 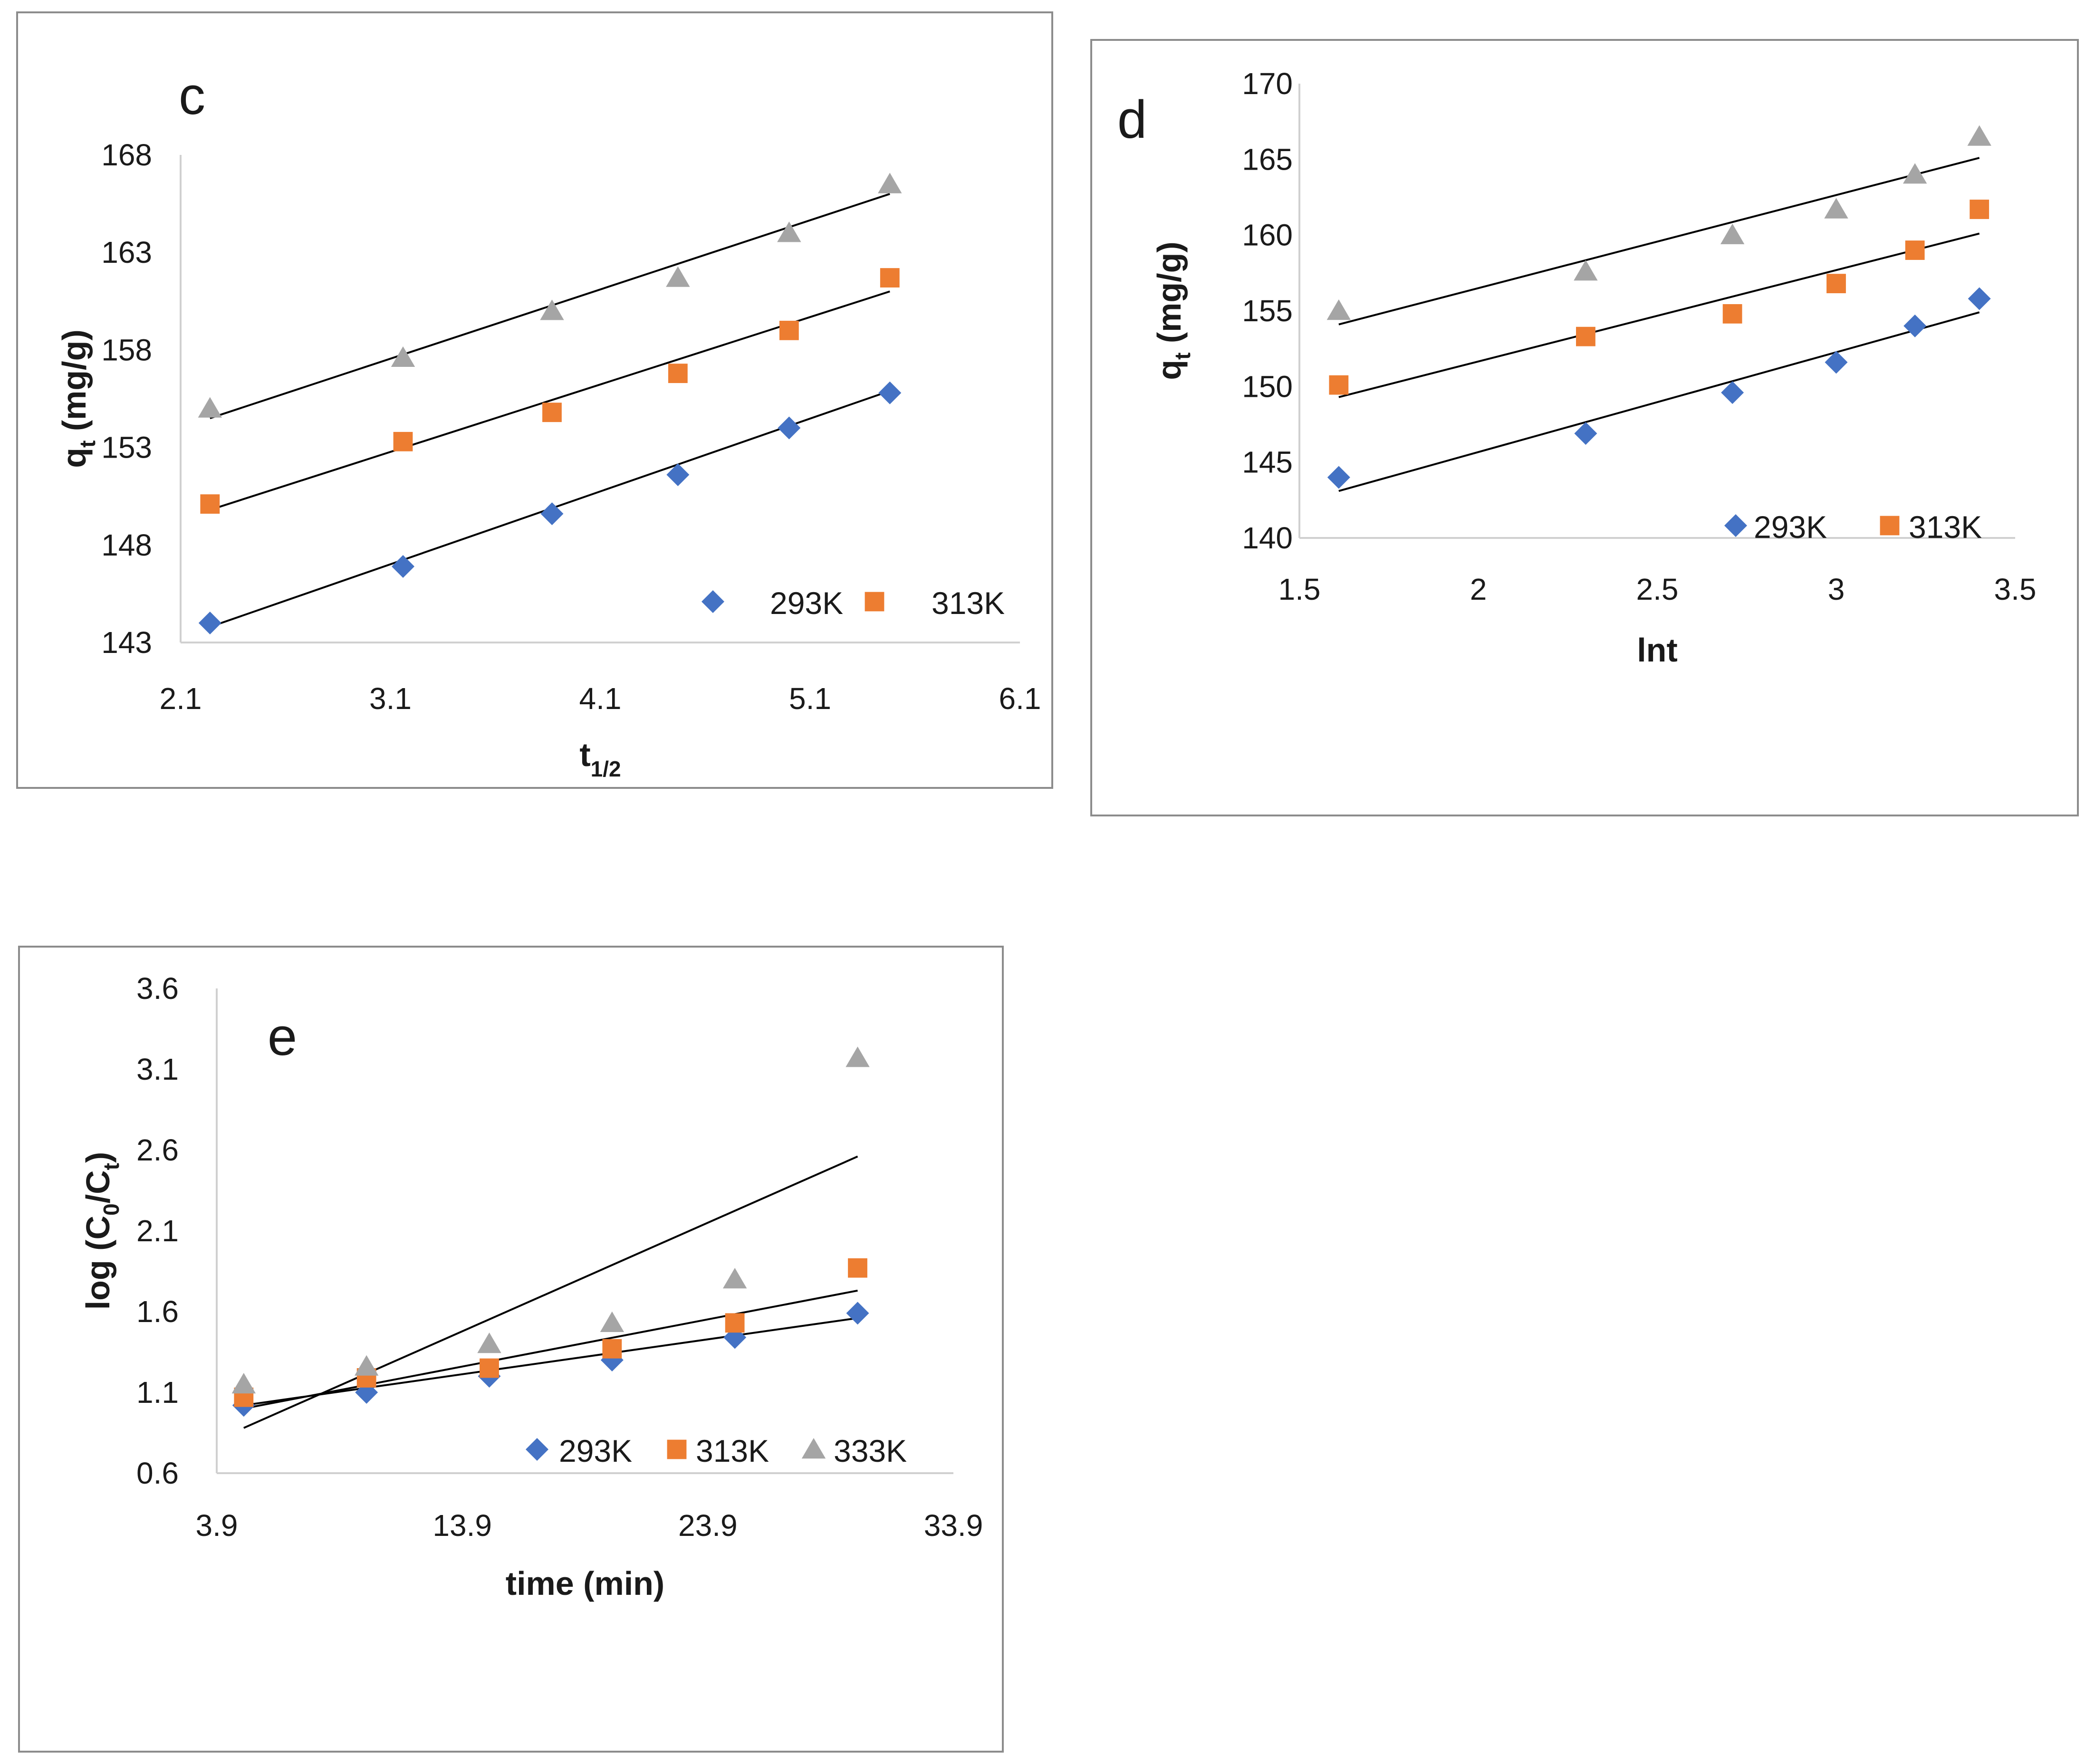 I want to click on chart-e-ytick-label: 1.6, so click(x=157, y=1311).